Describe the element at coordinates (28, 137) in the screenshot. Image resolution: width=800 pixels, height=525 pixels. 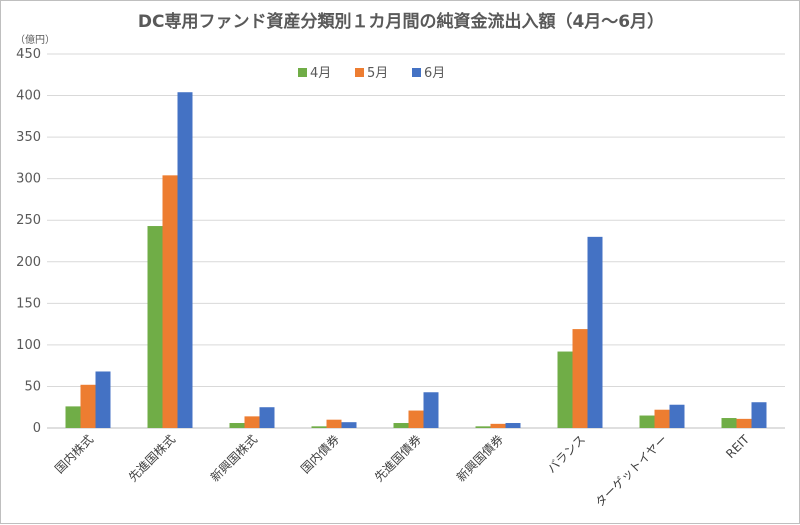
I see `y-tick-label: 350` at that location.